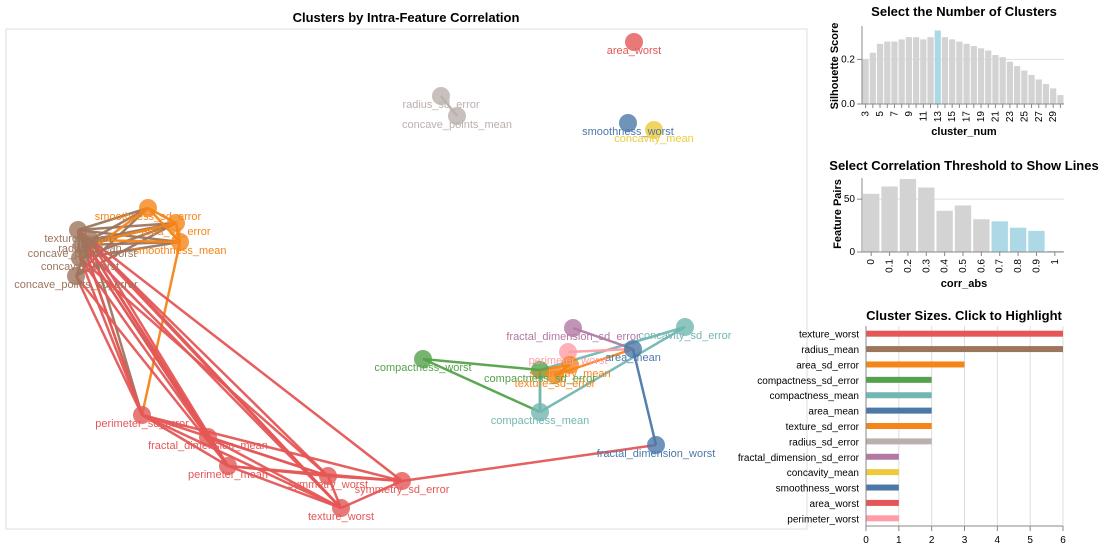 The height and width of the screenshot is (548, 1105). I want to click on network-node-label: texture_sd_error, so click(555, 384).